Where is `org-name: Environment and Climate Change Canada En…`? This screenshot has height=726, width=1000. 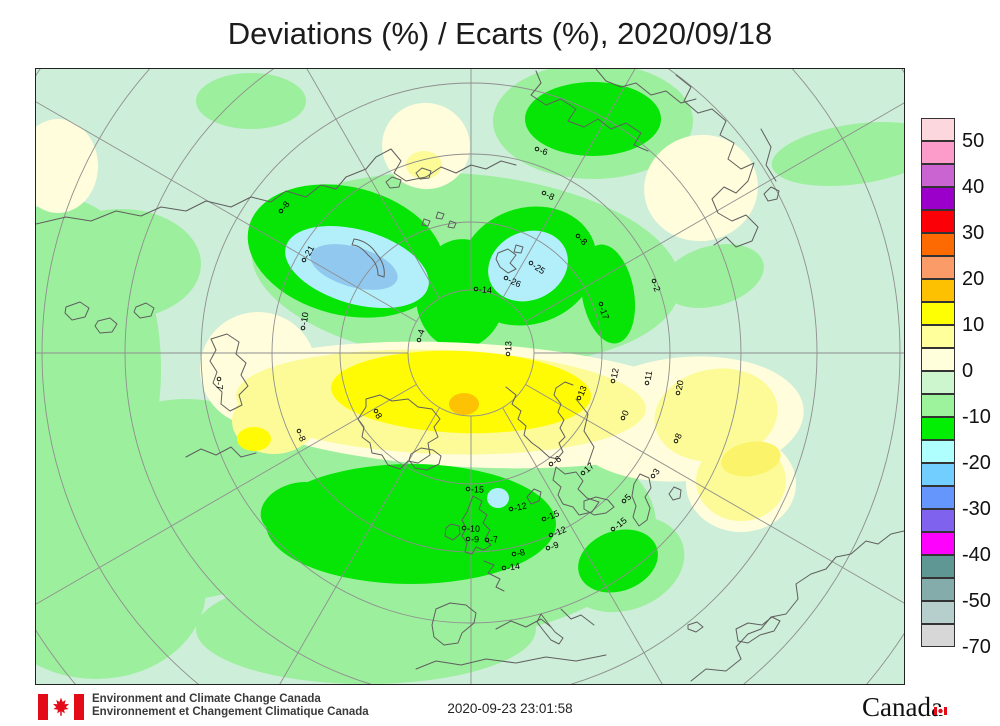
org-name: Environment and Climate Change Canada En… is located at coordinates (230, 706).